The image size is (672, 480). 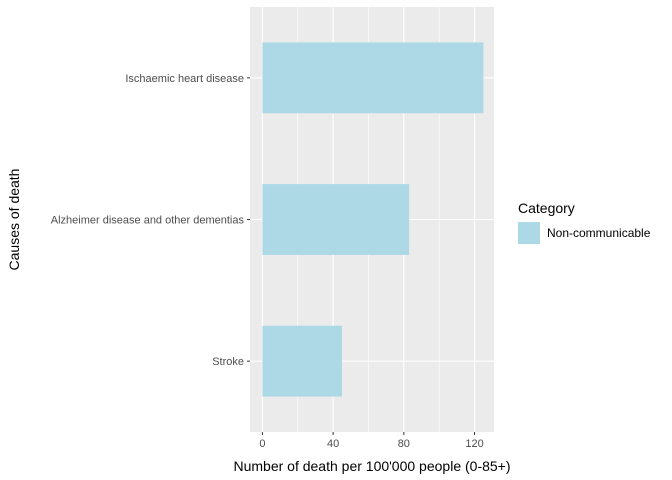 What do you see at coordinates (371, 441) in the screenshot?
I see `x-axis: 0 40 80 120` at bounding box center [371, 441].